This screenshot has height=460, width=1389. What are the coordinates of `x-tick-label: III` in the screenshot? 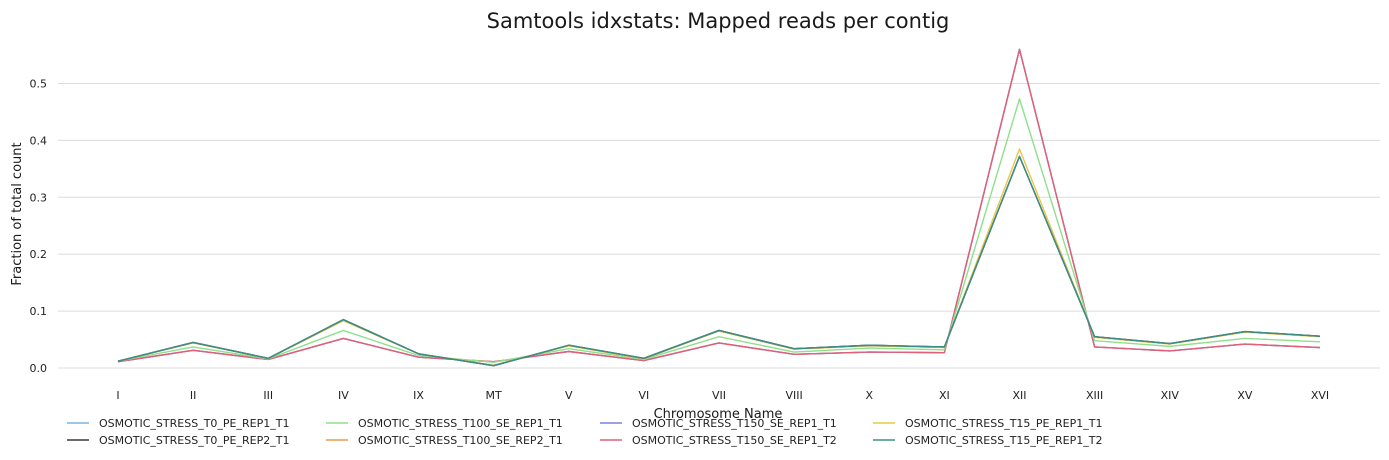 It's located at (268, 395).